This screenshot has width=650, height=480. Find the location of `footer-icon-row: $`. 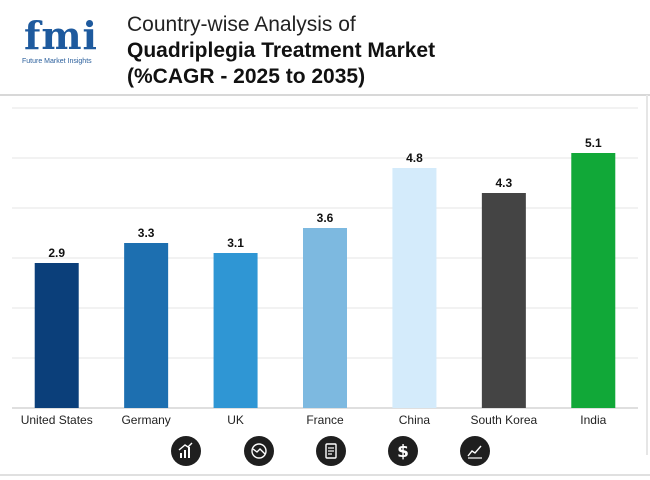

footer-icon-row: $ is located at coordinates (325, 453).